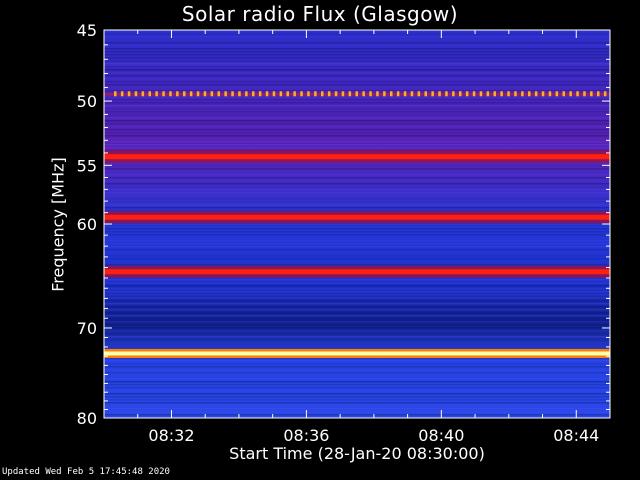 This screenshot has width=640, height=480. I want to click on band-72.7, so click(357, 353).